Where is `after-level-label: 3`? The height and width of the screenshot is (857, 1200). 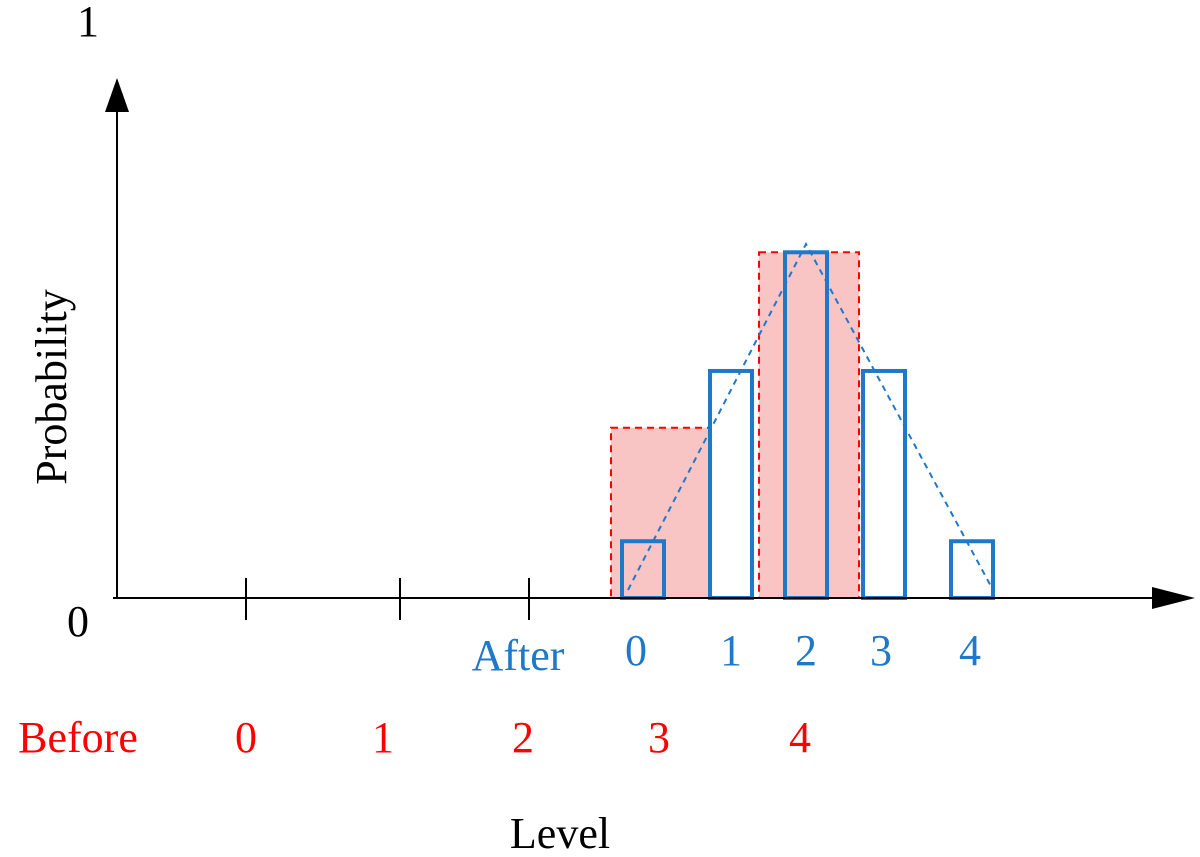 after-level-label: 3 is located at coordinates (881, 650).